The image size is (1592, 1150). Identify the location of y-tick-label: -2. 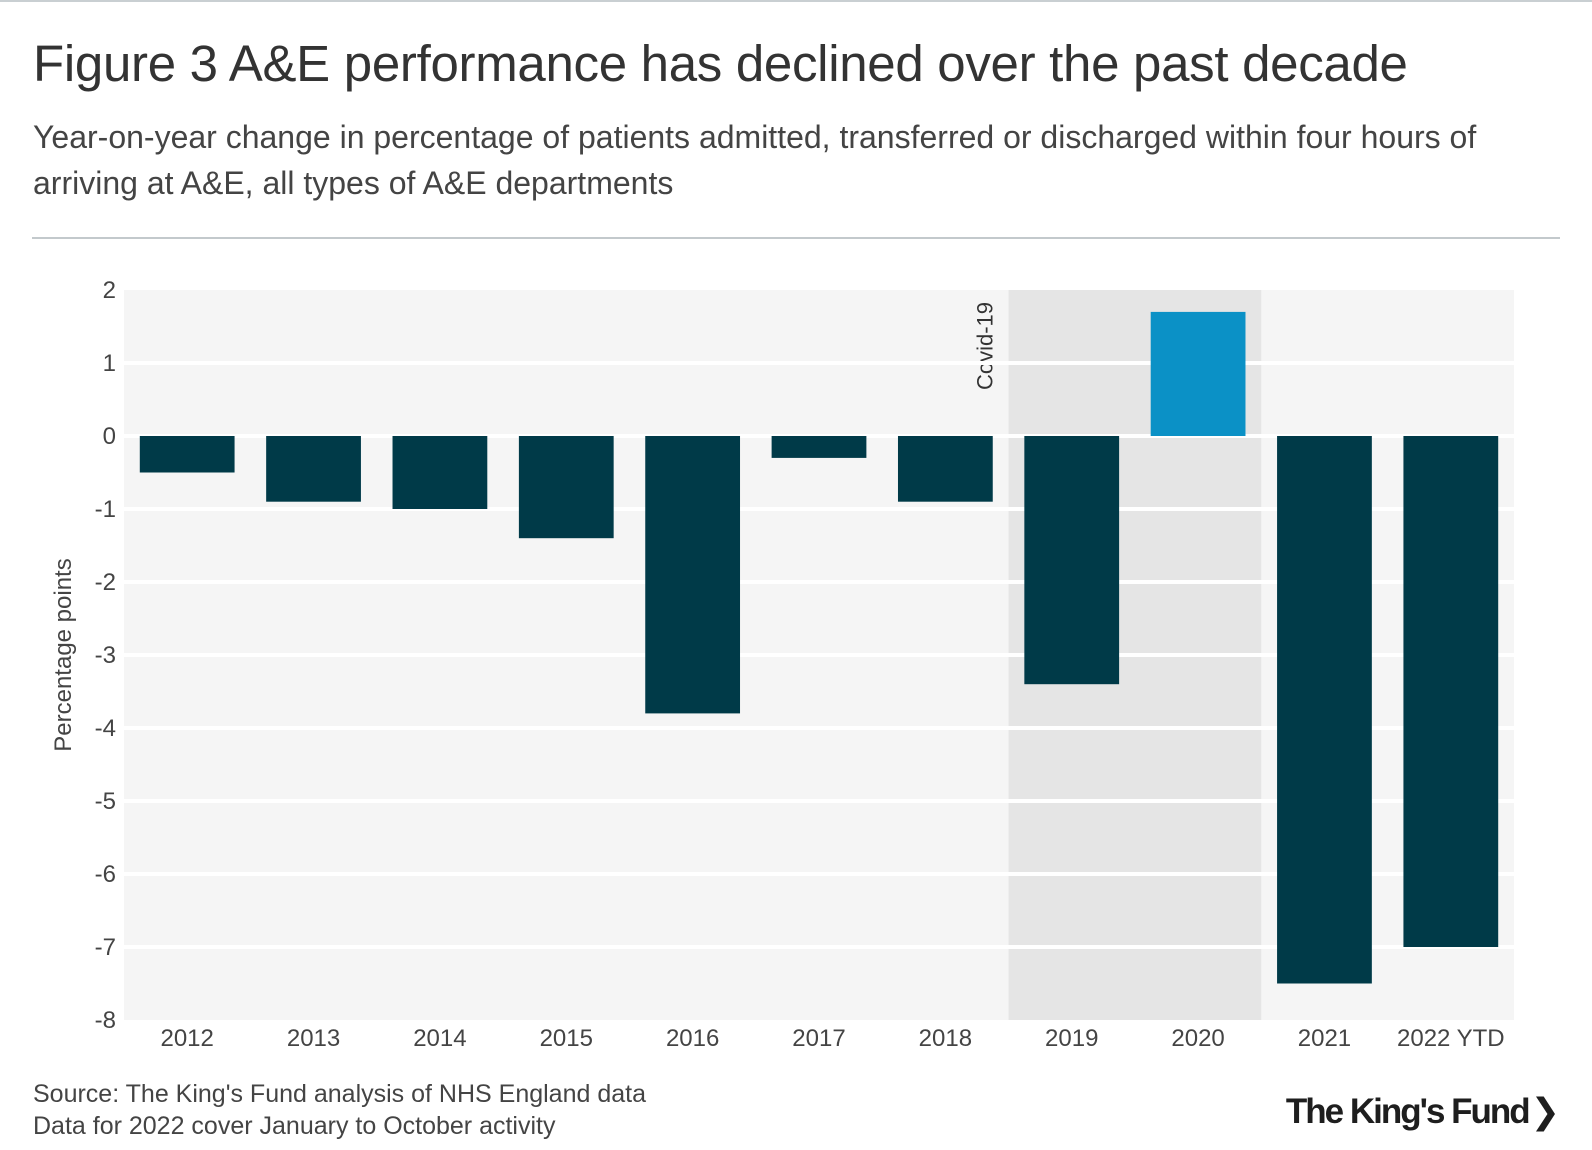
(105, 582).